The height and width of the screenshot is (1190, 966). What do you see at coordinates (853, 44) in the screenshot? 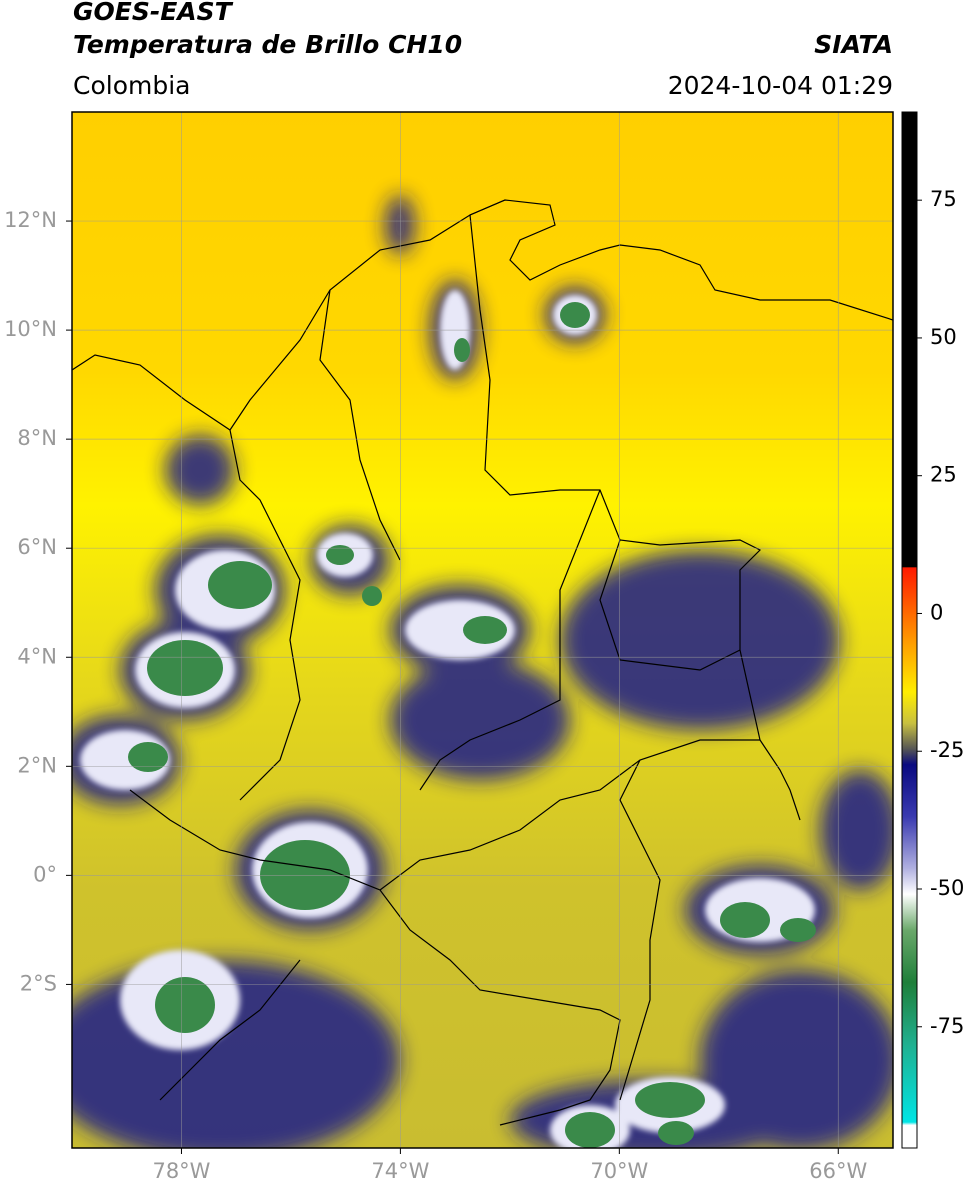
I see `source: SIATA` at bounding box center [853, 44].